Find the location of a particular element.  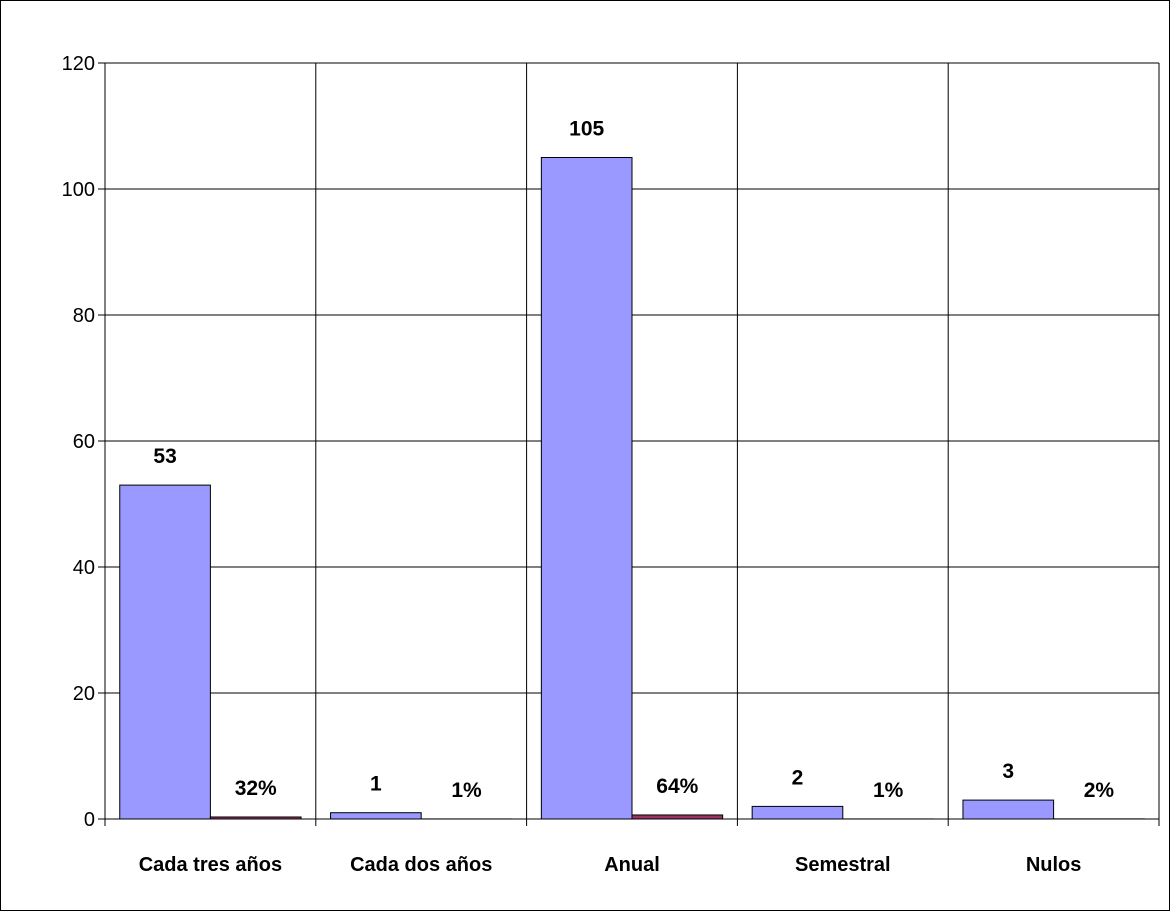

data-label: 64% is located at coordinates (677, 786).